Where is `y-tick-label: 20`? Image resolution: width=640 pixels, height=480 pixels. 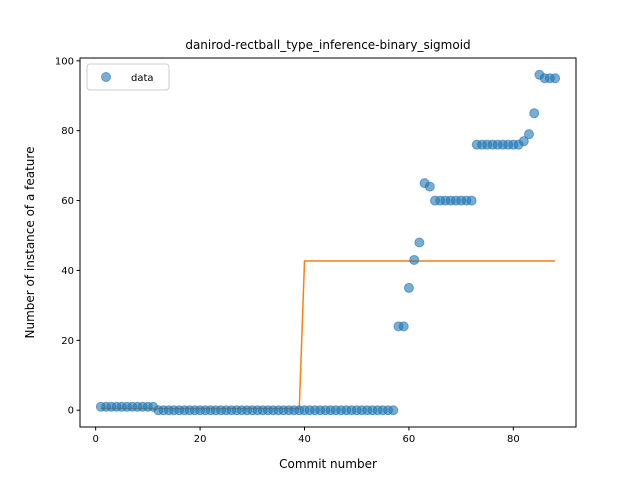 y-tick-label: 20 is located at coordinates (67, 341).